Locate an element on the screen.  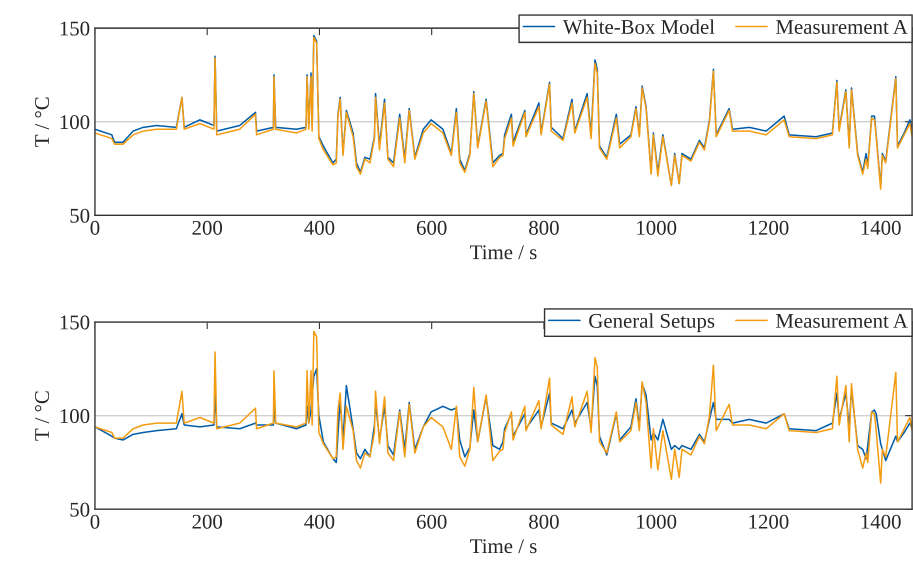
legend-label: White-Box Model is located at coordinates (638, 26).